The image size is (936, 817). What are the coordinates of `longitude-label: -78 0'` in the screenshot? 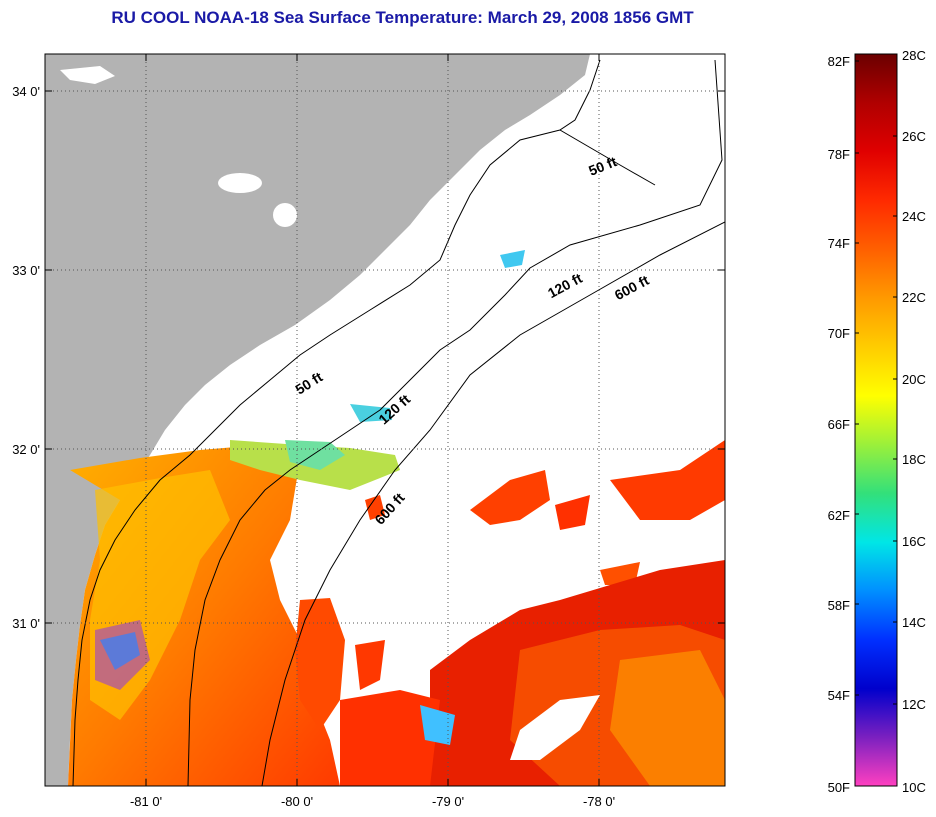 It's located at (599, 801).